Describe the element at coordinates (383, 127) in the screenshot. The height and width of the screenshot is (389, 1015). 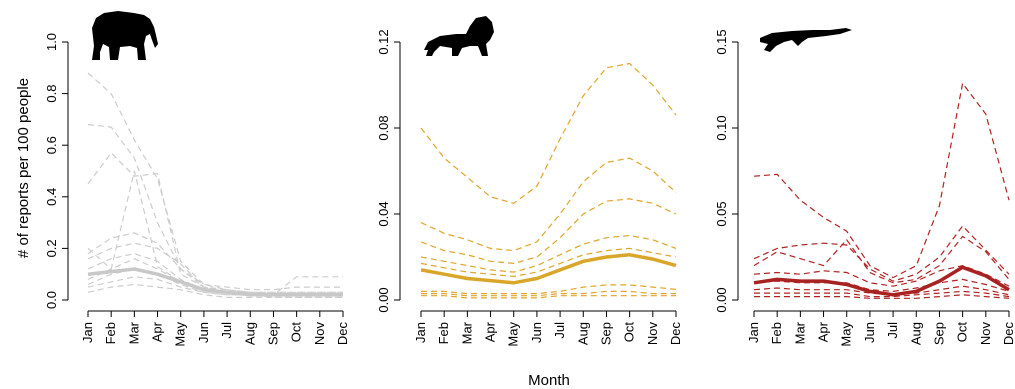
I see `y-tick-label: 0.08` at that location.